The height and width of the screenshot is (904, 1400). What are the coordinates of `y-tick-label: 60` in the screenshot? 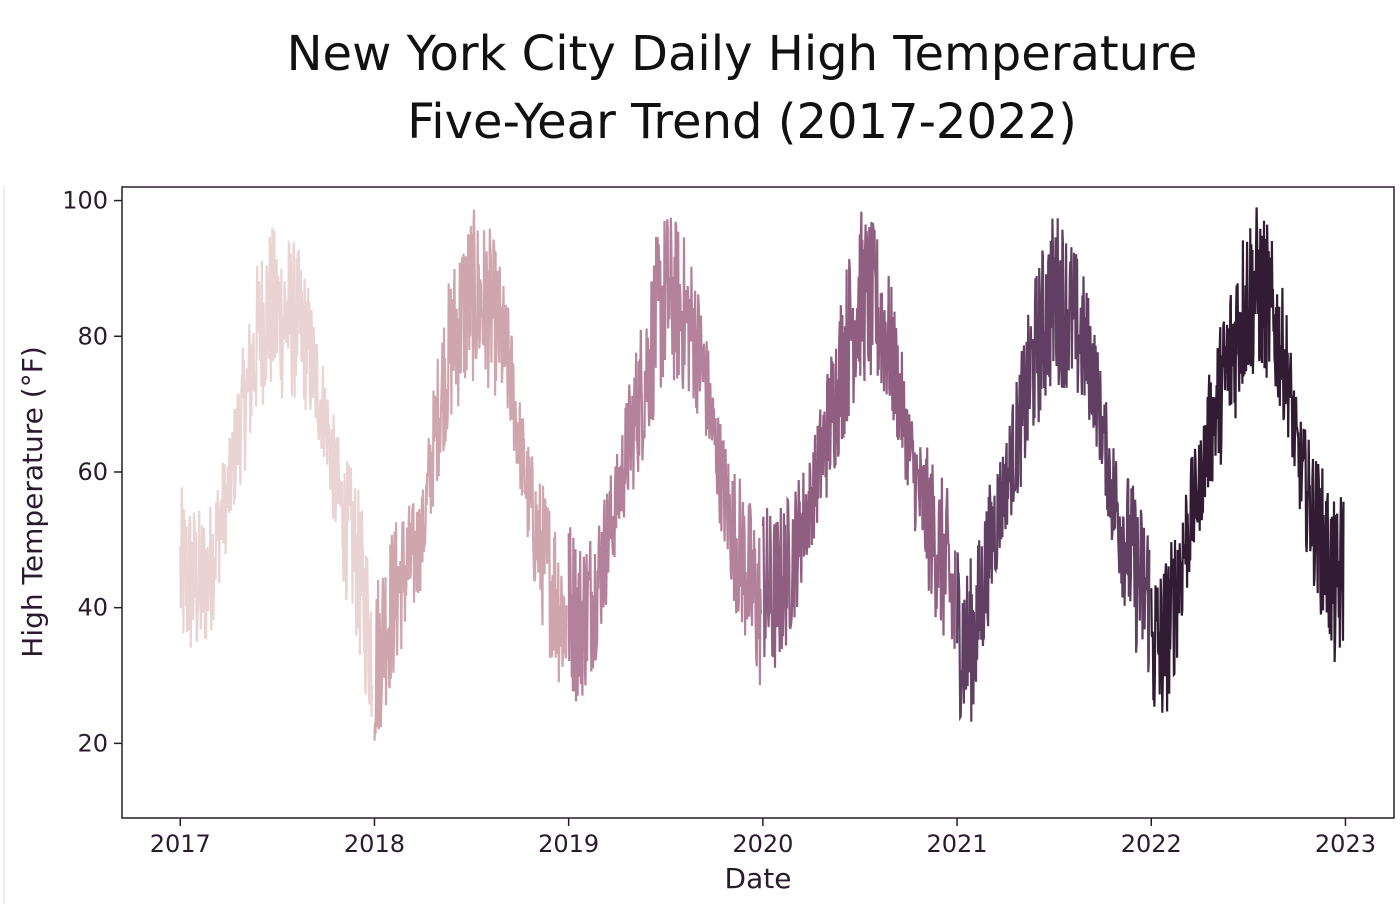 It's located at (92, 472).